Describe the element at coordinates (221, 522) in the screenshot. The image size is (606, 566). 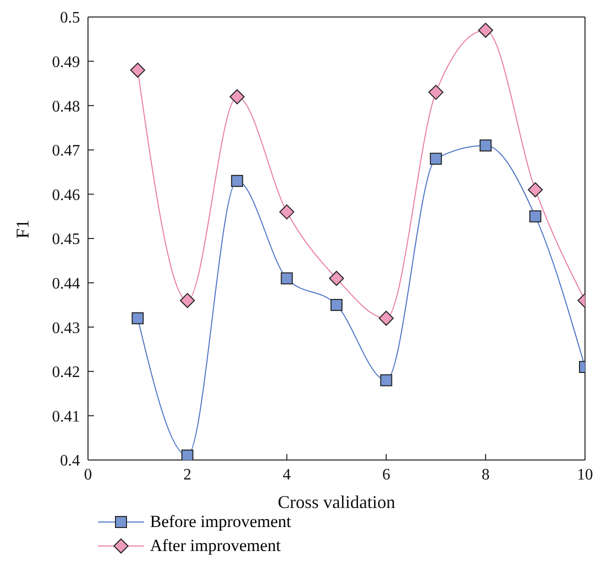
I see `legend-label: Before improvement` at that location.